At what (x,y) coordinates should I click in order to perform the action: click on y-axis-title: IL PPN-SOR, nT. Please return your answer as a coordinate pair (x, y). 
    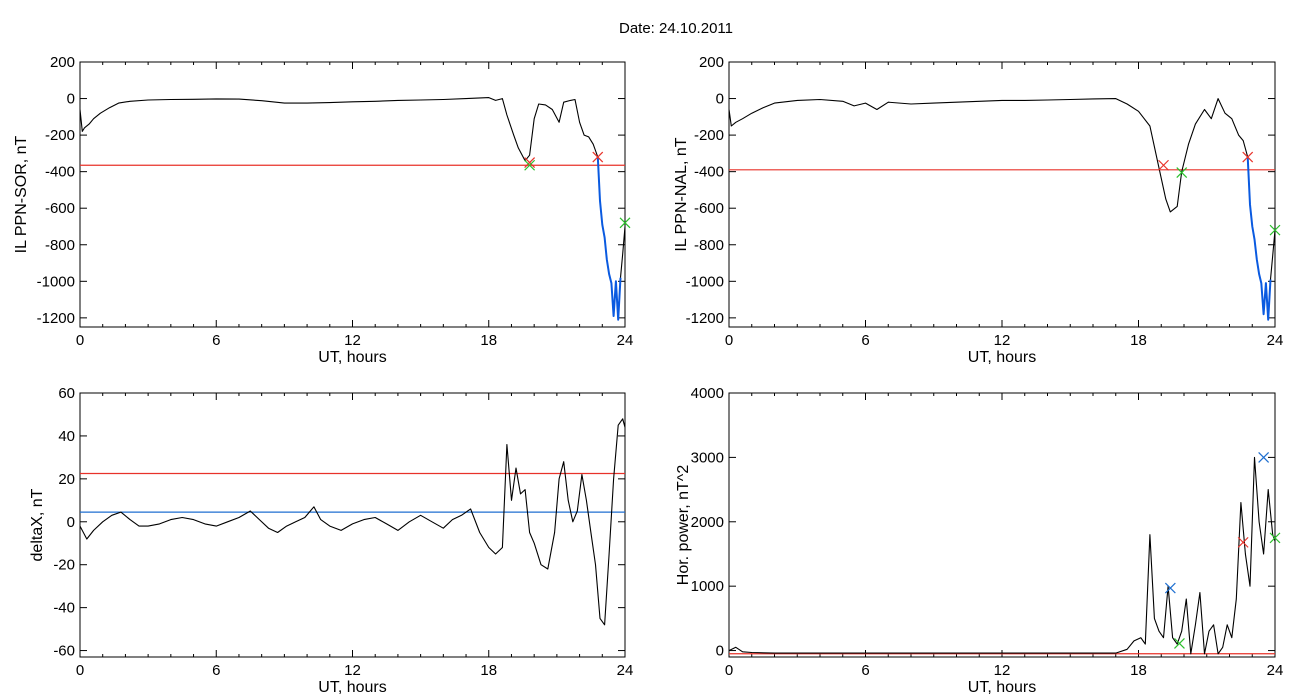
    Looking at the image, I should click on (21, 194).